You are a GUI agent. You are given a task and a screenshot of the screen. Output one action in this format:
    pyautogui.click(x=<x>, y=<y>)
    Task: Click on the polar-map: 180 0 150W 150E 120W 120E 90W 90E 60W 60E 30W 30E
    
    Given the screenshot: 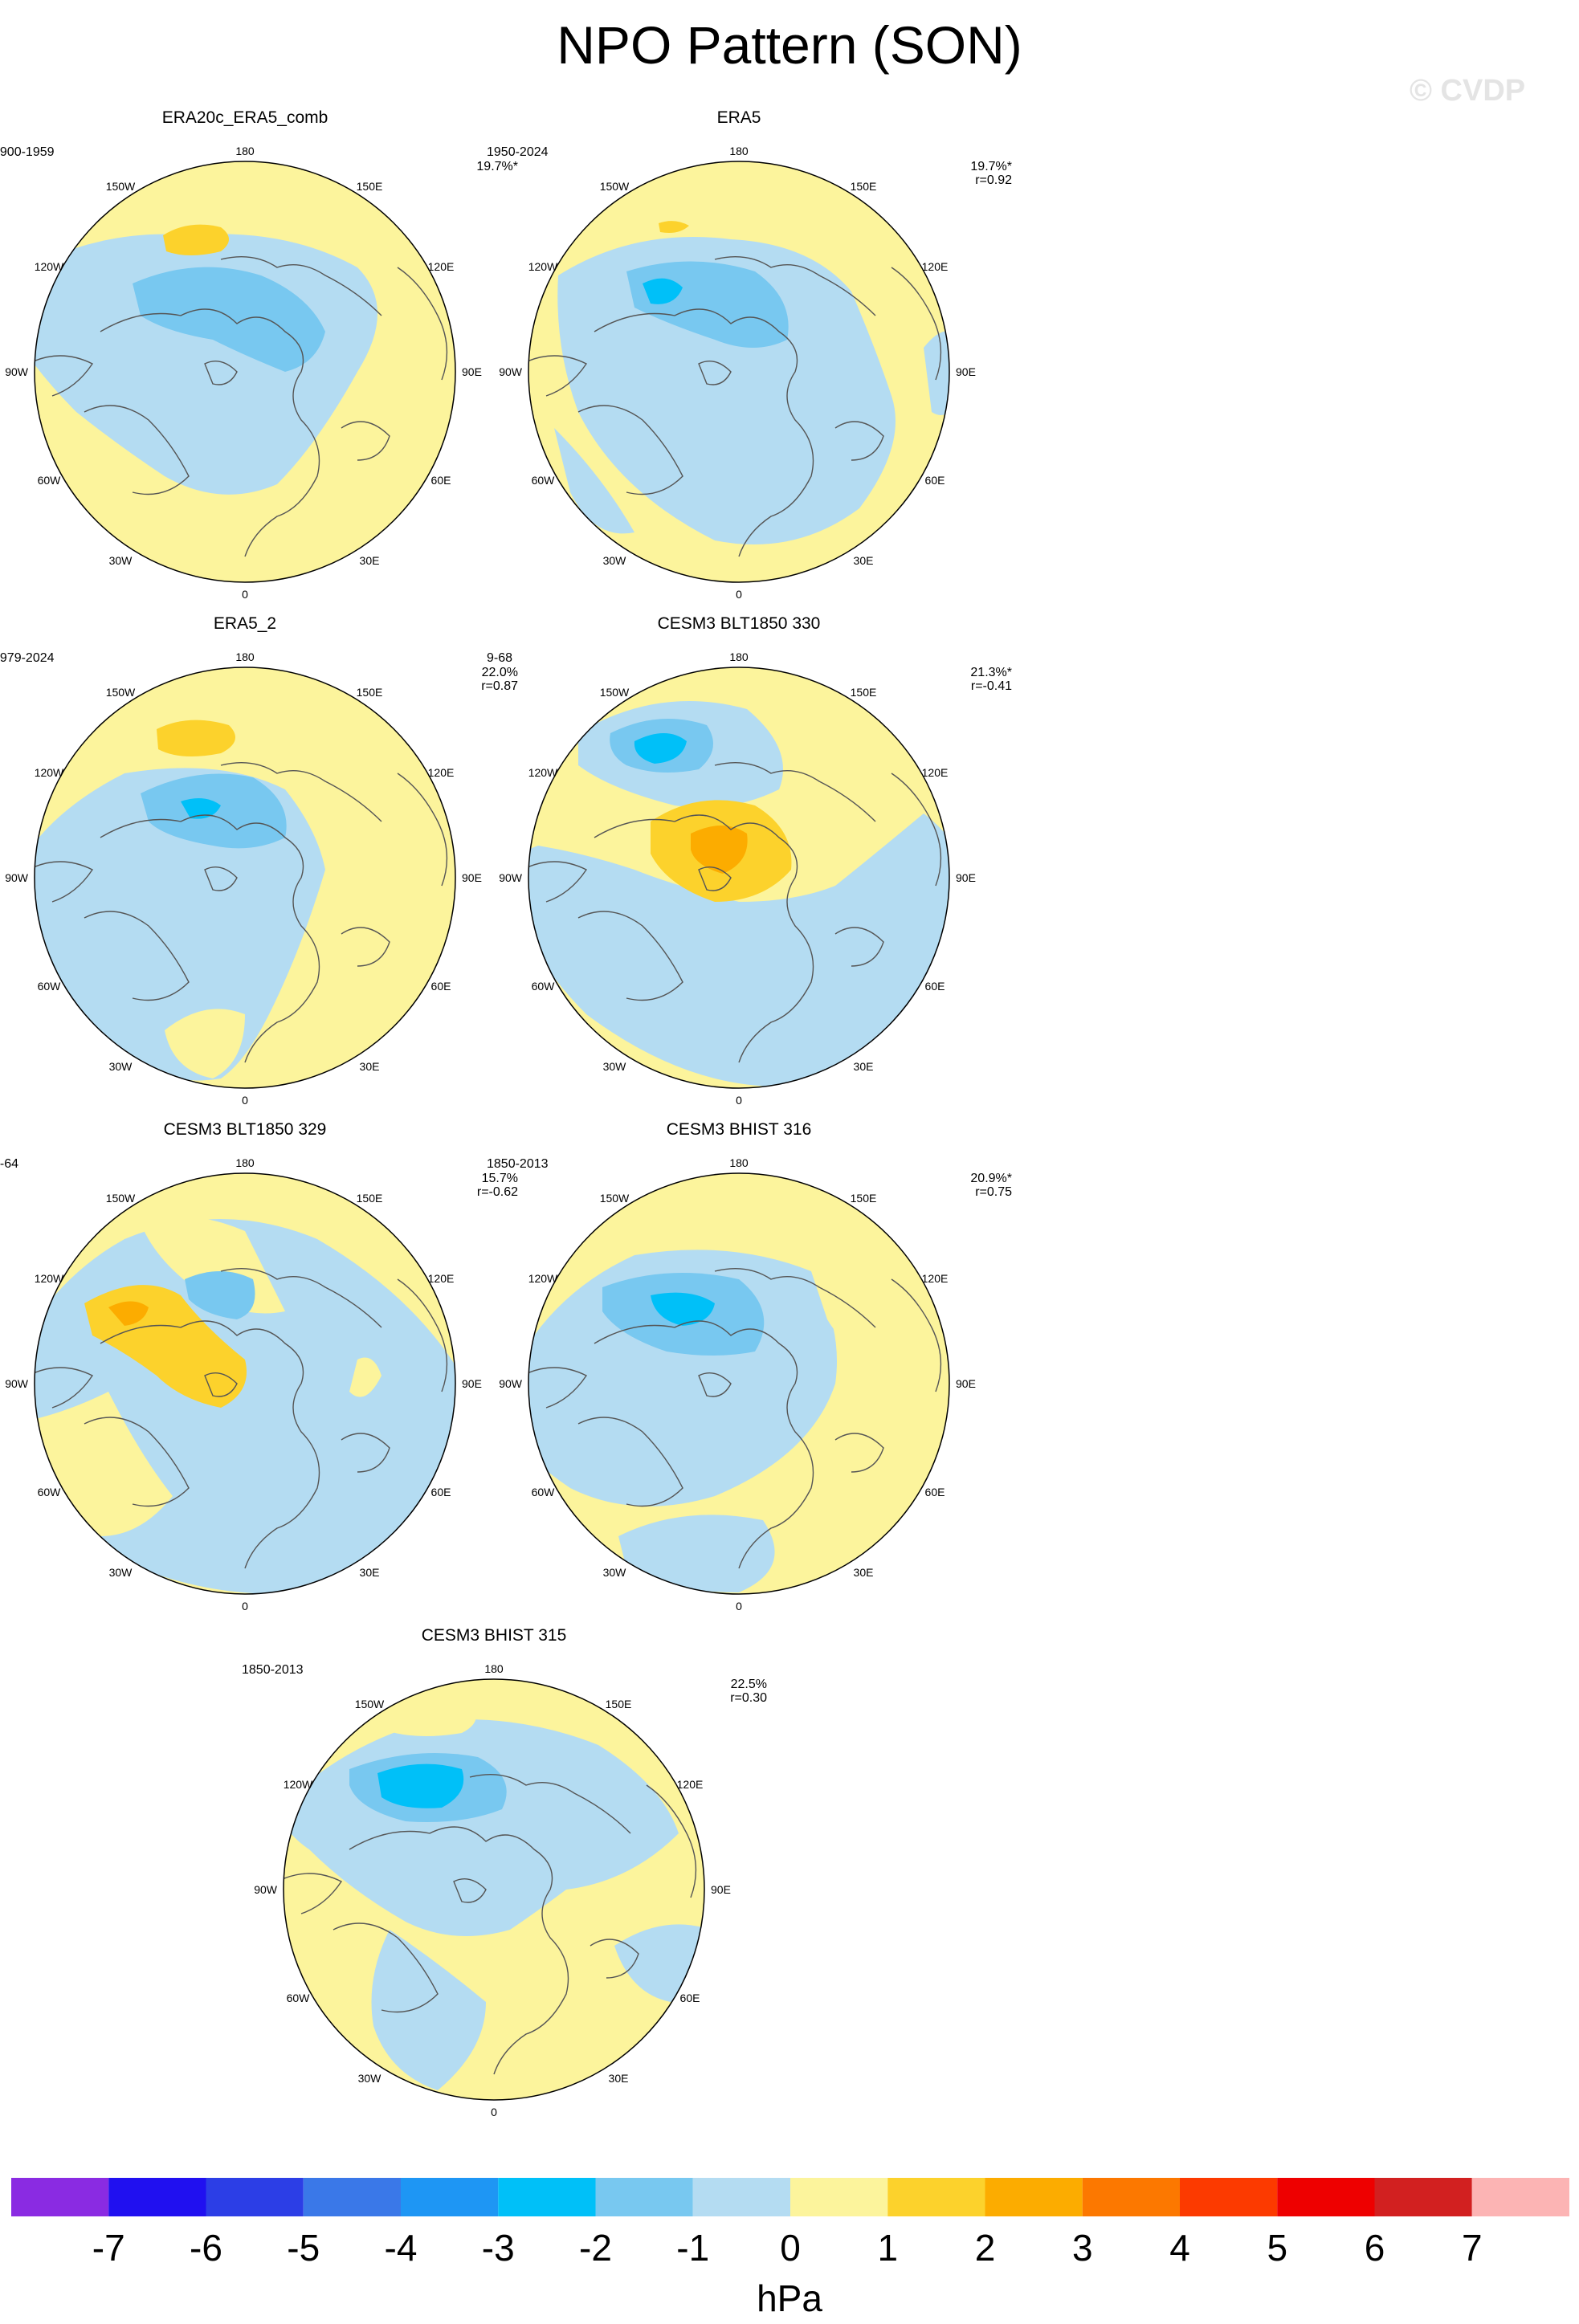 What is the action you would take?
    pyautogui.click(x=737, y=879)
    